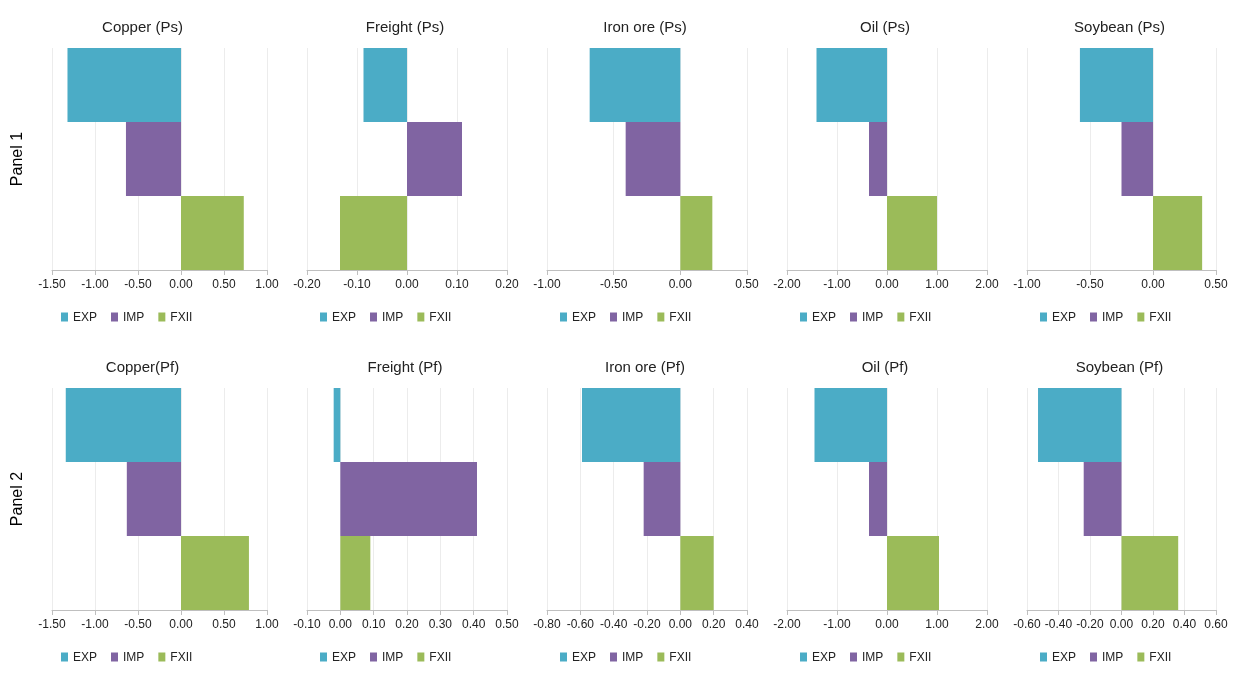  I want to click on chart-title: Oil (Pf), so click(885, 366).